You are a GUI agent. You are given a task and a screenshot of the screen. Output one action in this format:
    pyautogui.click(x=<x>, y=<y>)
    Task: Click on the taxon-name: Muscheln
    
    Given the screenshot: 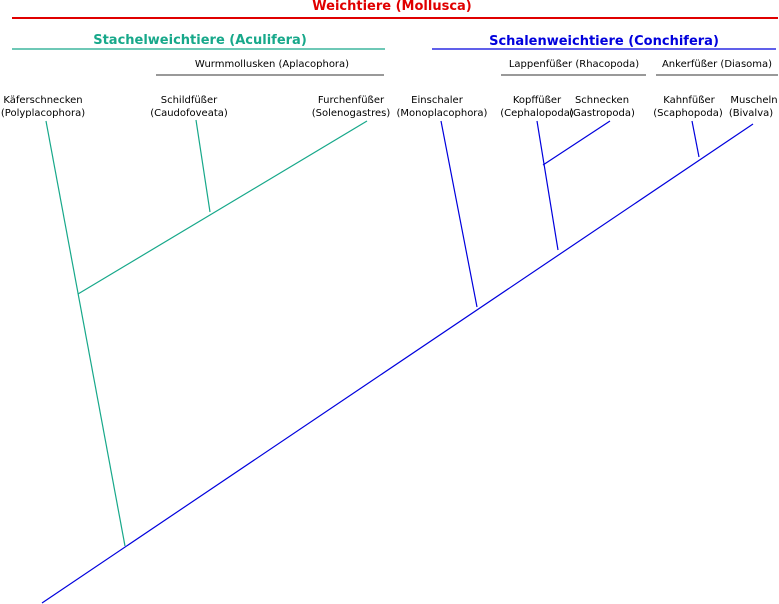 What is the action you would take?
    pyautogui.click(x=753, y=100)
    